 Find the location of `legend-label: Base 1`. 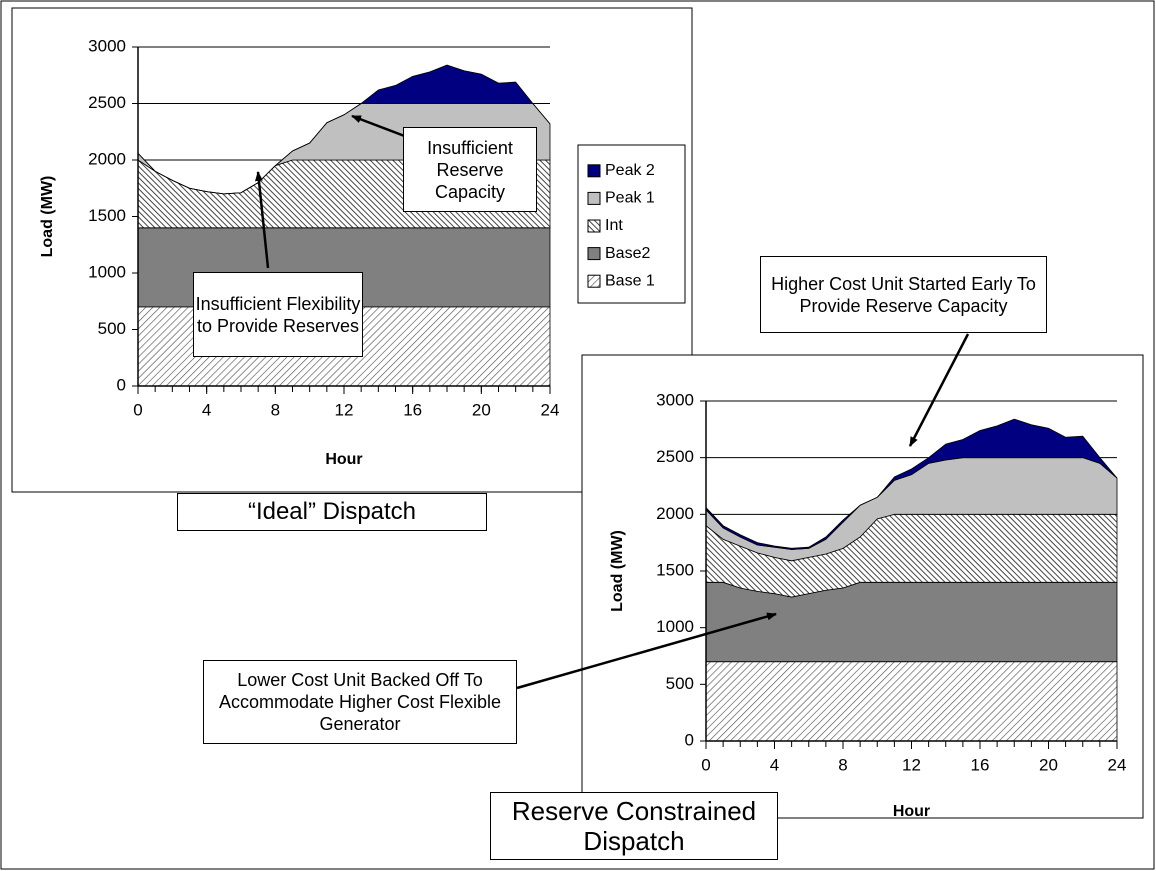

legend-label: Base 1 is located at coordinates (630, 280).